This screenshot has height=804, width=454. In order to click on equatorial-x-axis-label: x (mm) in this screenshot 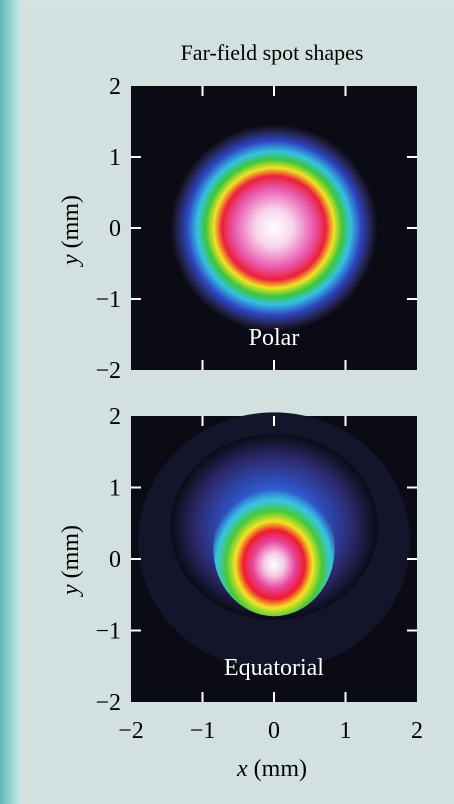, I will do `click(271, 769)`.